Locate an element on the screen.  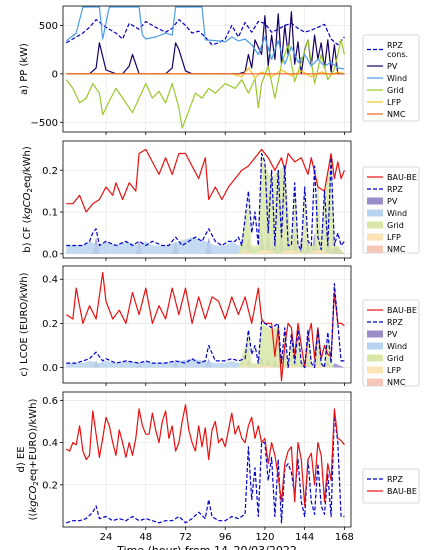
y-tick-label: 0 is located at coordinates (55, 74).